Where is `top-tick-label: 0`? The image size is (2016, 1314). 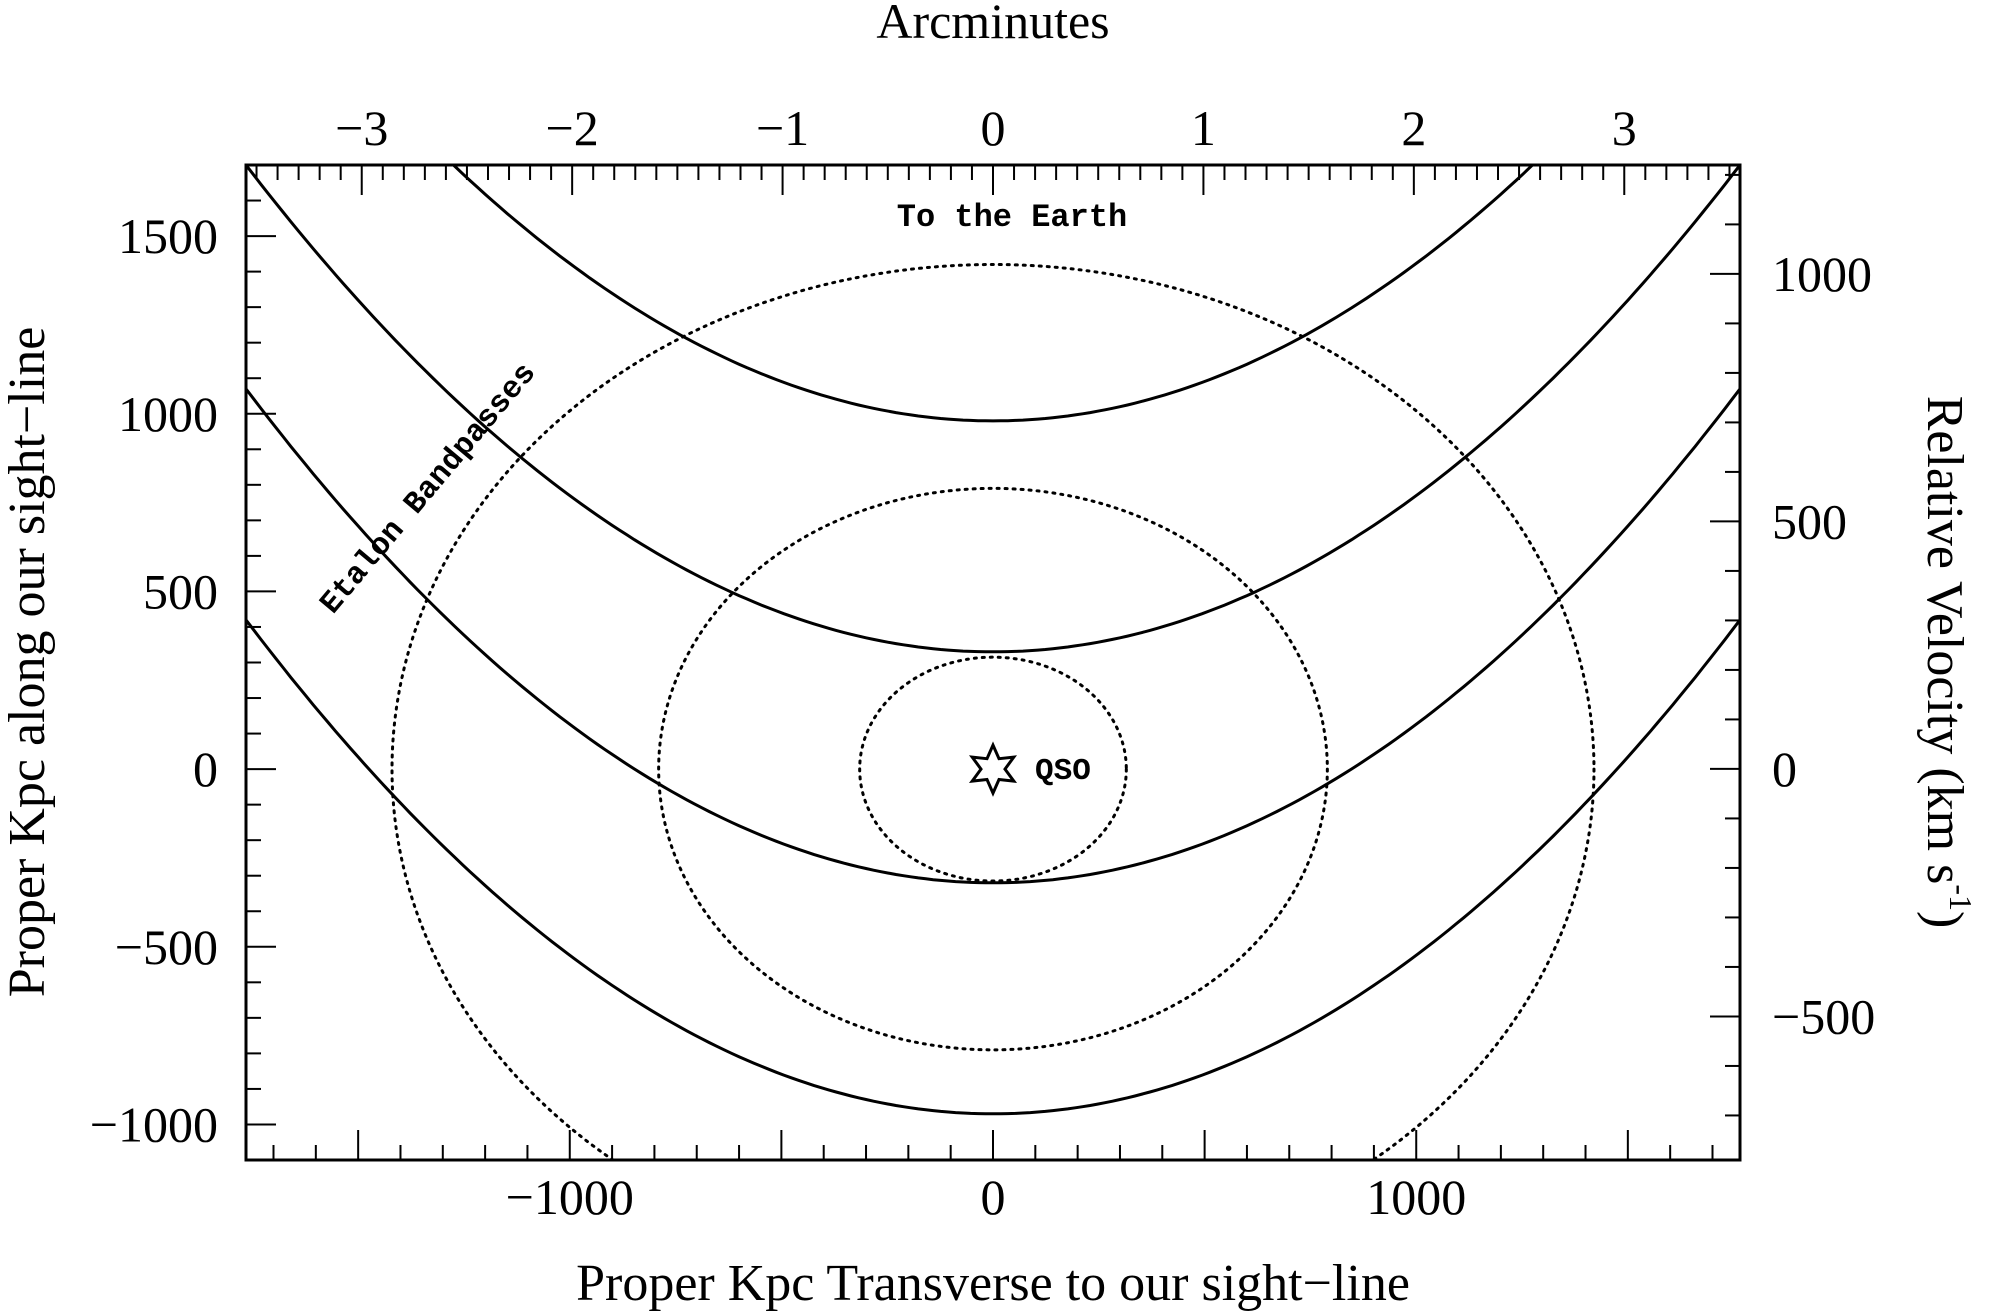
top-tick-label: 0 is located at coordinates (993, 128).